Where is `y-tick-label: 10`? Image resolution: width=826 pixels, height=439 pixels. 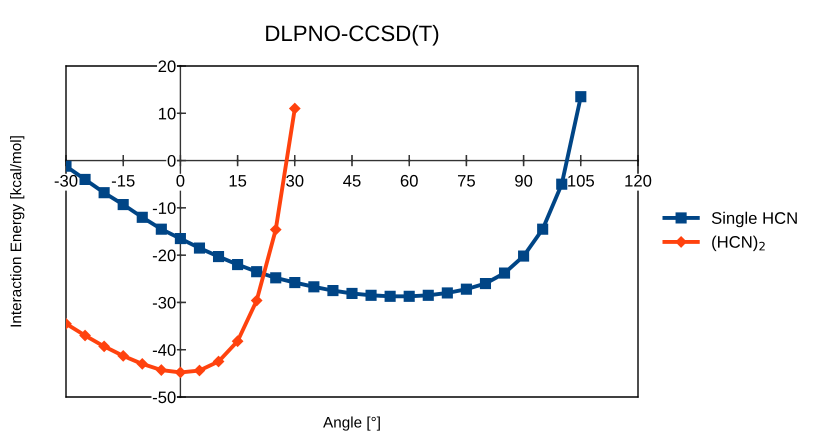 y-tick-label: 10 is located at coordinates (167, 114).